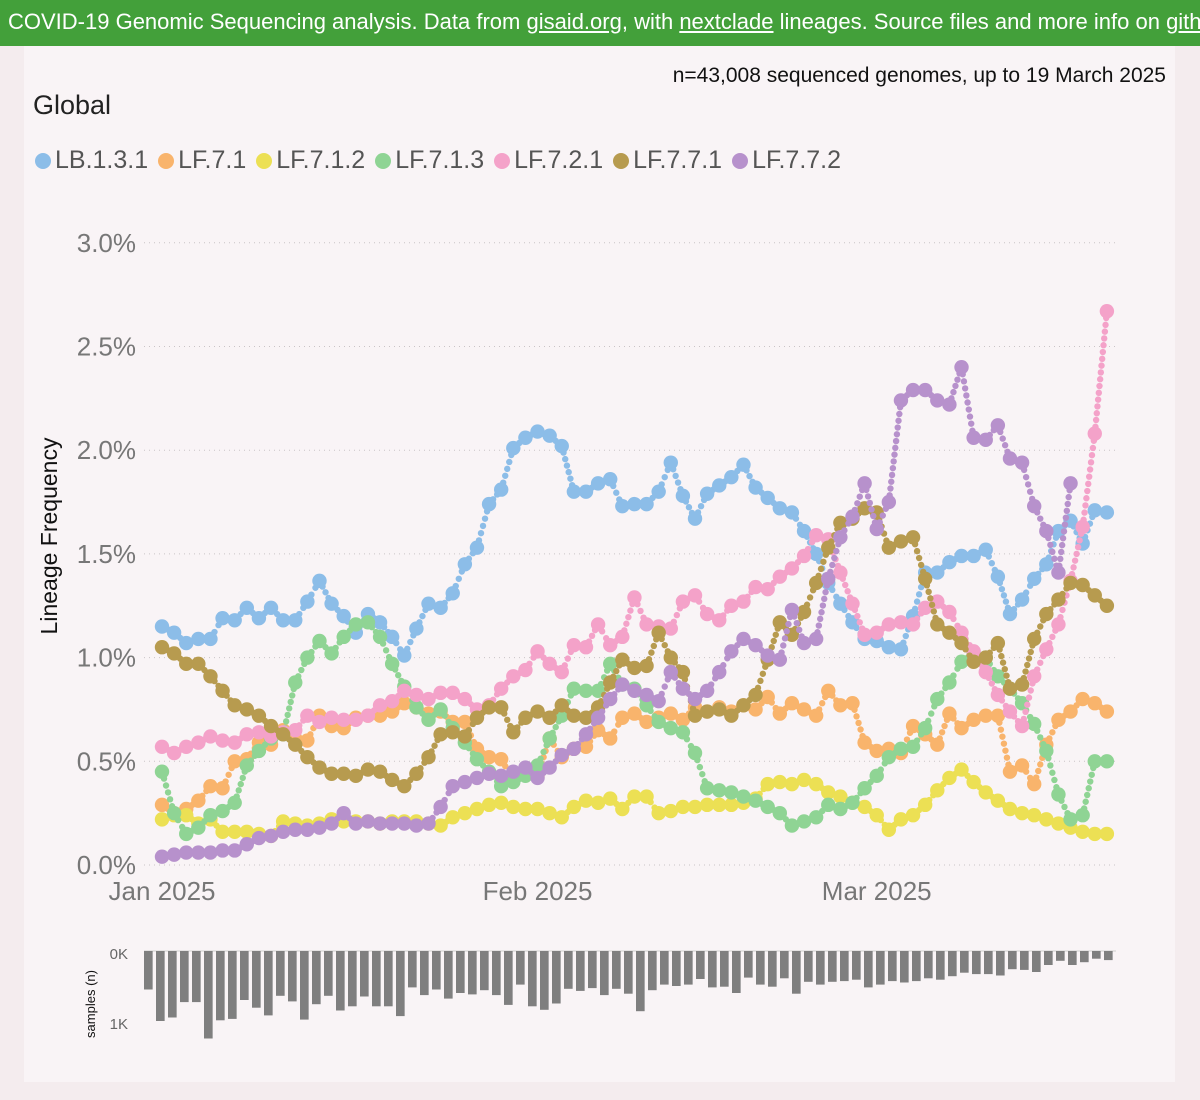 The height and width of the screenshot is (1100, 1200). Describe the element at coordinates (961, 769) in the screenshot. I see `data-point: LF.7.1.2: 0.46%` at that location.